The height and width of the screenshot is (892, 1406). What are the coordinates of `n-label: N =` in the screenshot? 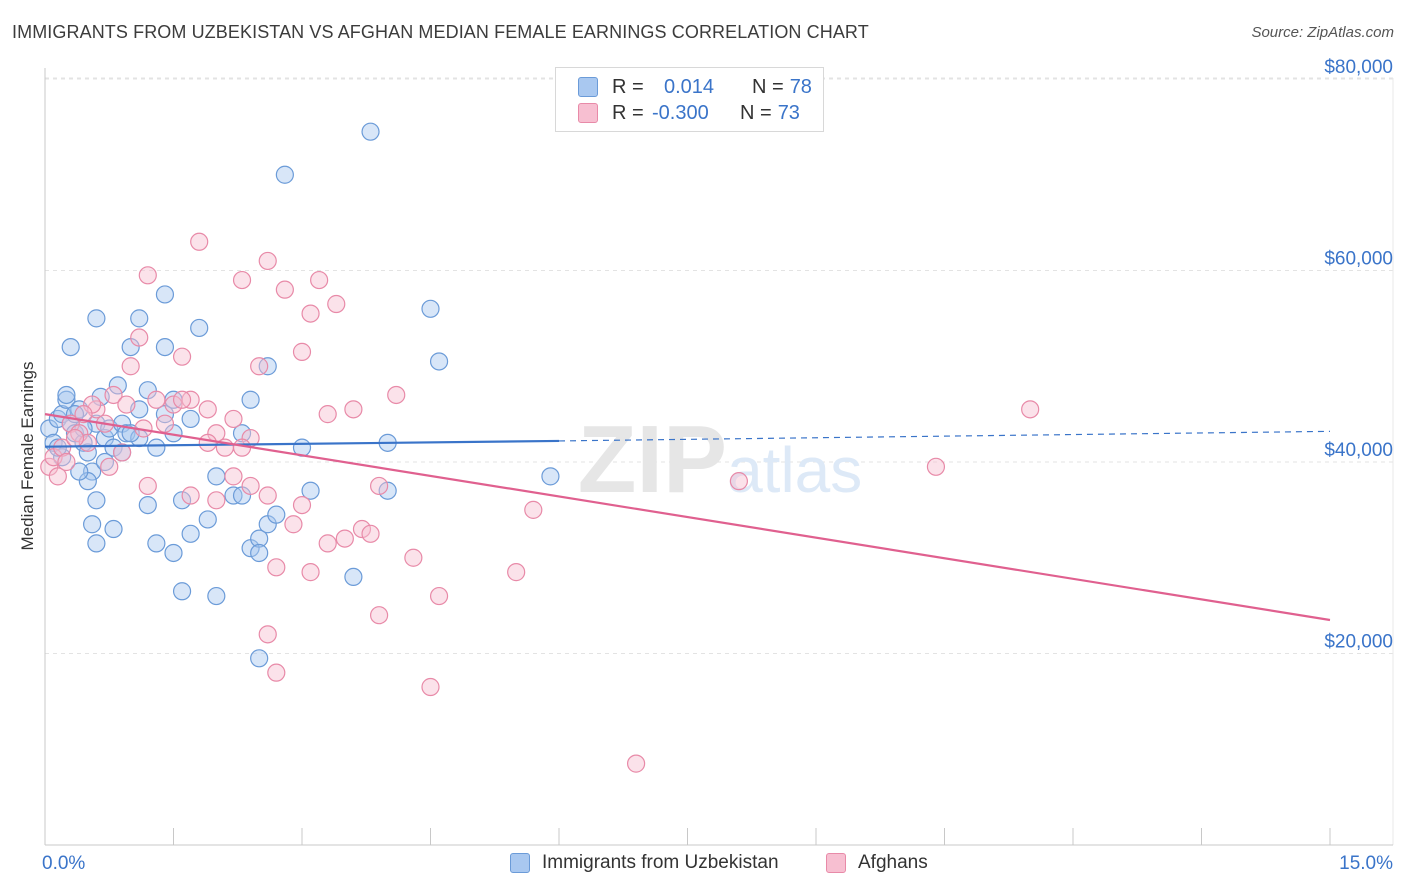 It's located at (768, 86).